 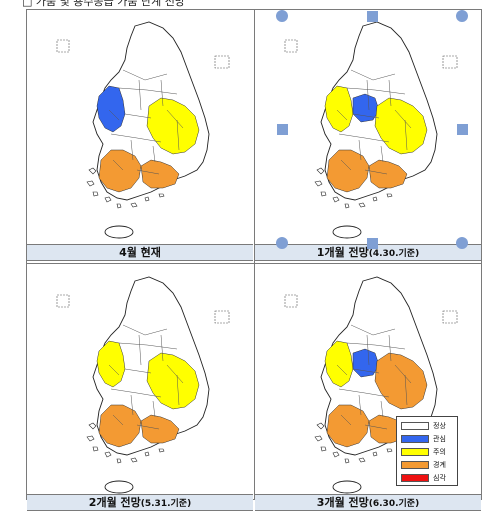 What do you see at coordinates (282, 16) in the screenshot?
I see `selection-handle-top-left` at bounding box center [282, 16].